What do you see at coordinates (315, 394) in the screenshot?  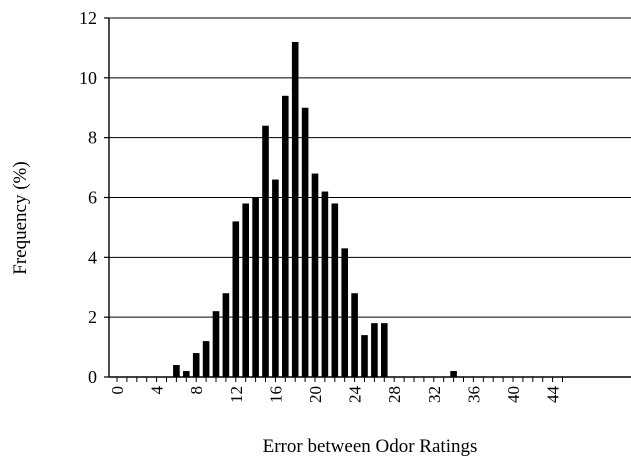 I see `x-tick-label: 20` at bounding box center [315, 394].